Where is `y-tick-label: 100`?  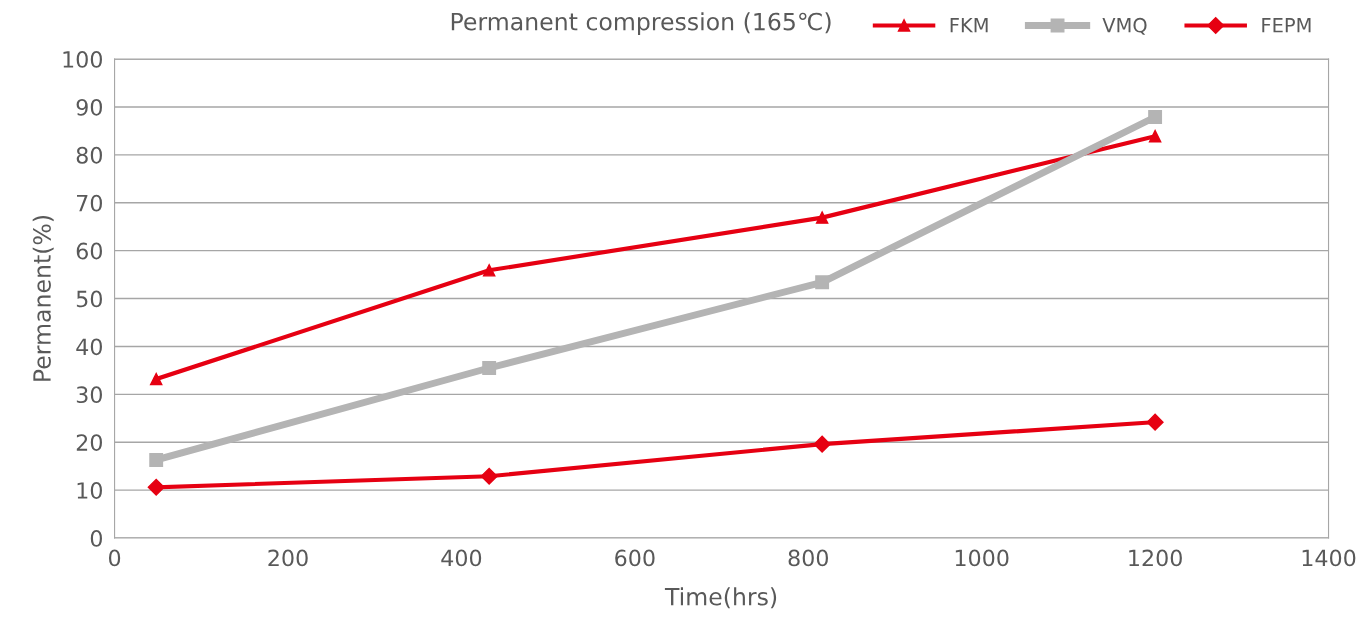 y-tick-label: 100 is located at coordinates (82, 59).